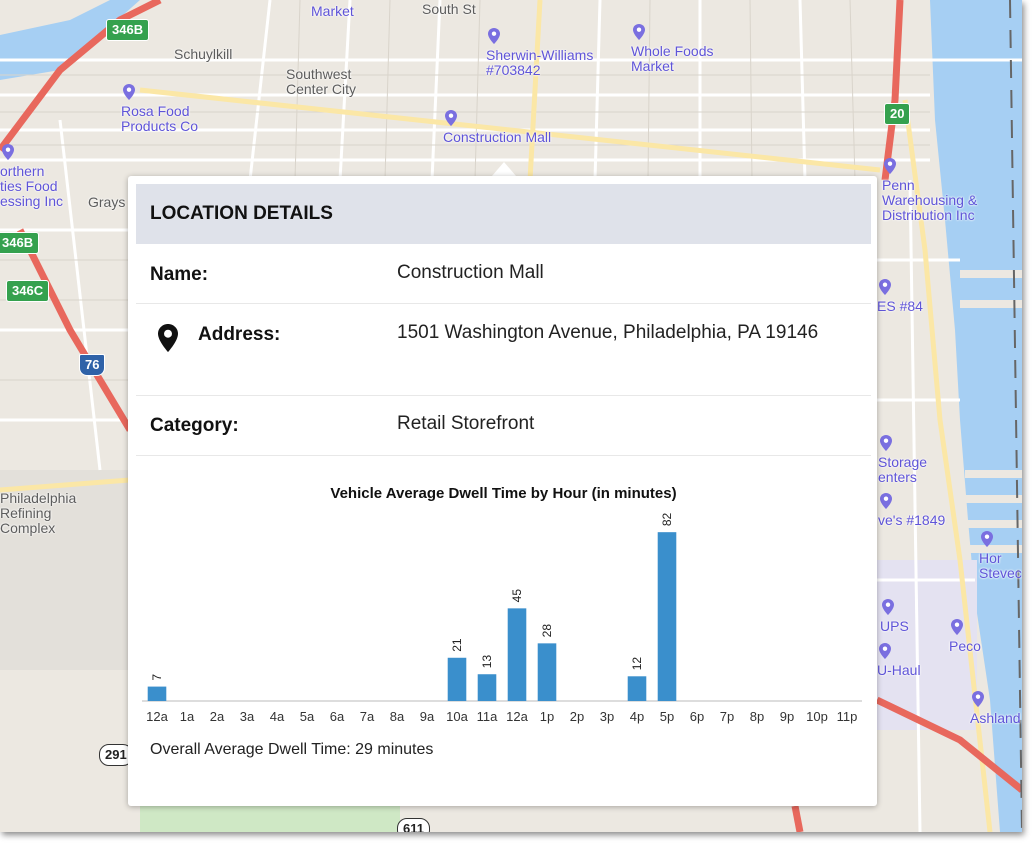 This screenshot has height=847, width=1035. I want to click on highway-shield: 20, so click(897, 114).